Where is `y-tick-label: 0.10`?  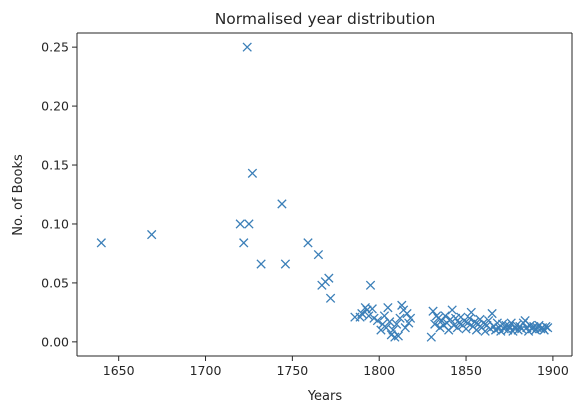 y-tick-label: 0.10 is located at coordinates (55, 223).